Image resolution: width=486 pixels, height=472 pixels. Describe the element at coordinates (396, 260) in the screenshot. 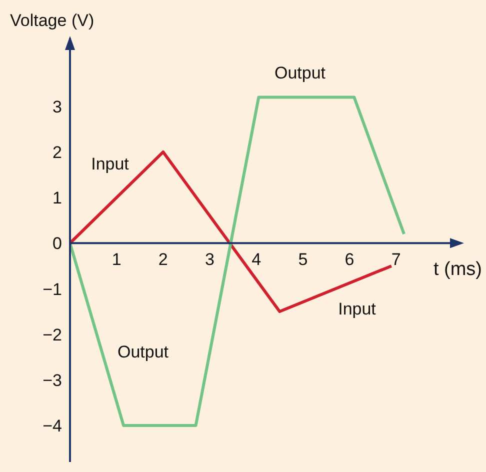

I see `x-tick-label: 7` at that location.